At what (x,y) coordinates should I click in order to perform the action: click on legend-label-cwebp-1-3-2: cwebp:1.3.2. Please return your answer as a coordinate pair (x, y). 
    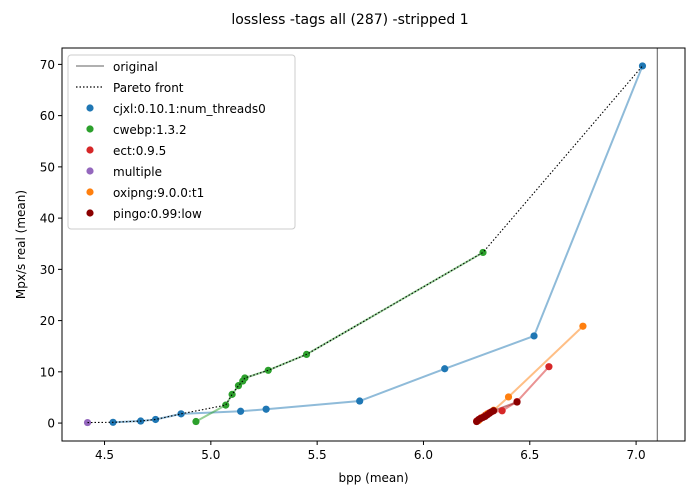
    Looking at the image, I should click on (150, 130).